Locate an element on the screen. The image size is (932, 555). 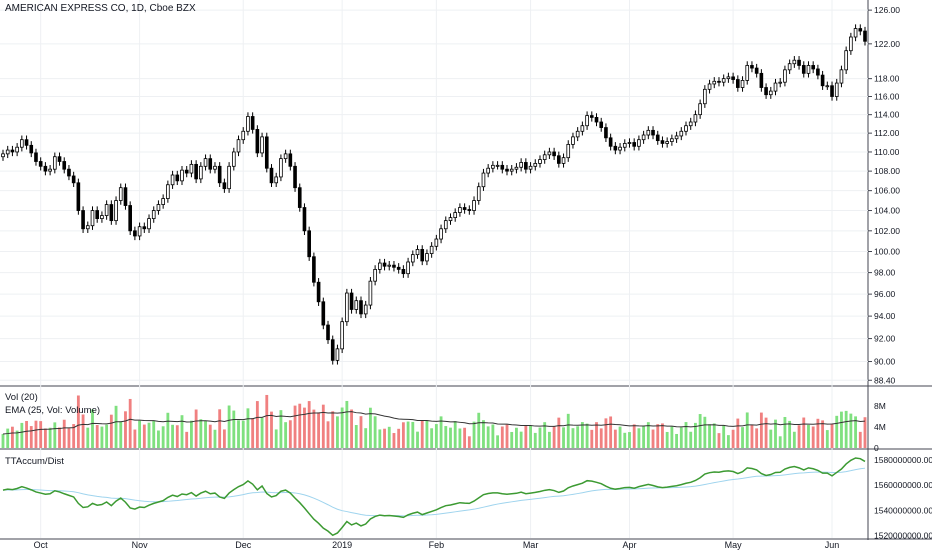
indicator-pane is located at coordinates (434, 497).